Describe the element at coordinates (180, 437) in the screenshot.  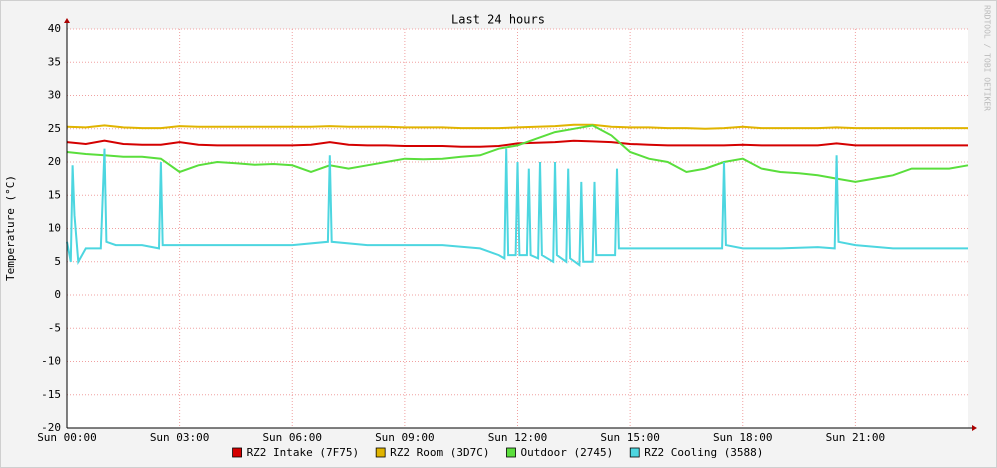
I see `x-tick-label: Sun 03:00` at that location.